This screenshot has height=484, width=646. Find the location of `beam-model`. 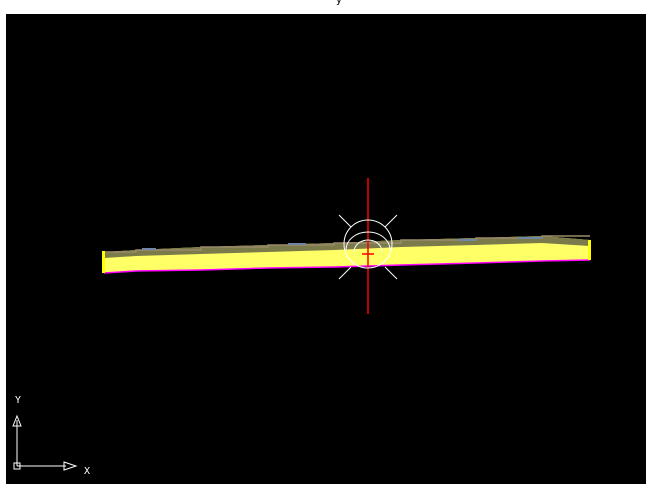

beam-model is located at coordinates (346, 254).